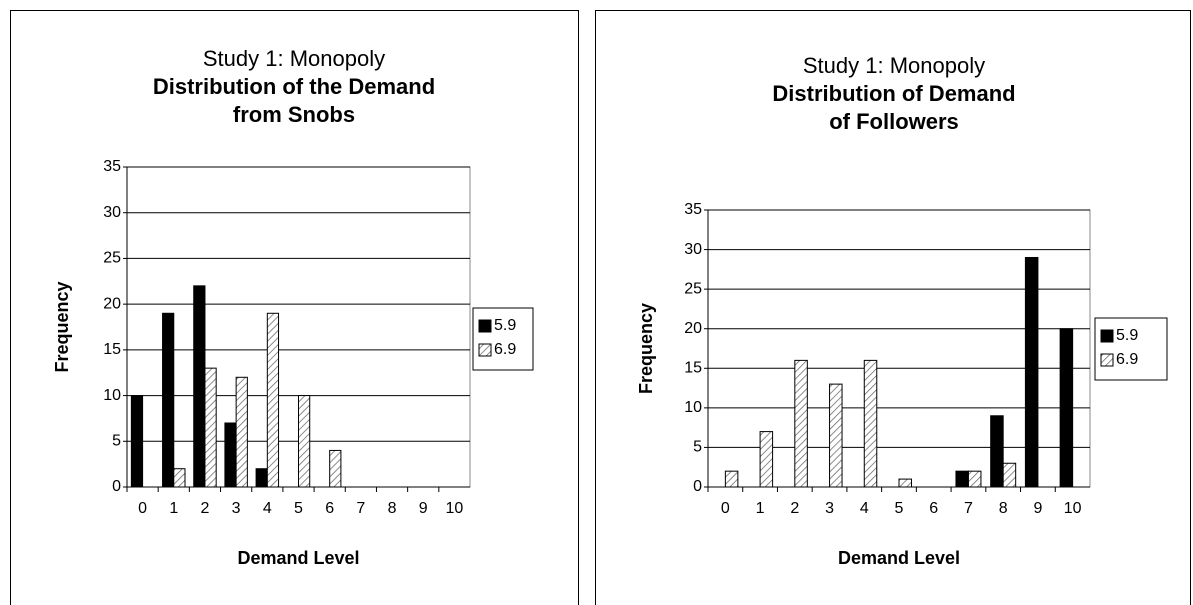 Image resolution: width=1193 pixels, height=605 pixels. I want to click on chart-subtitle: Distribution of the Demand, so click(294, 86).